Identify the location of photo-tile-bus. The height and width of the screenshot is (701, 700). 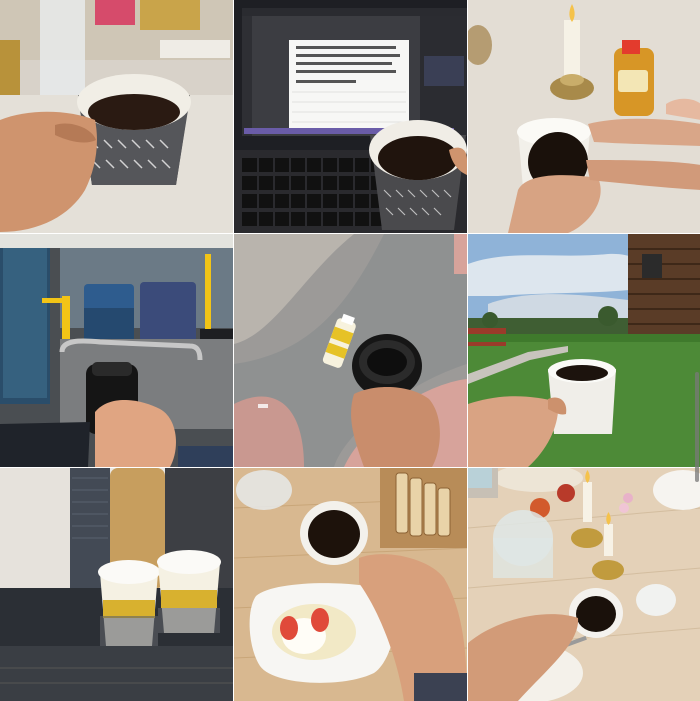
(116, 350).